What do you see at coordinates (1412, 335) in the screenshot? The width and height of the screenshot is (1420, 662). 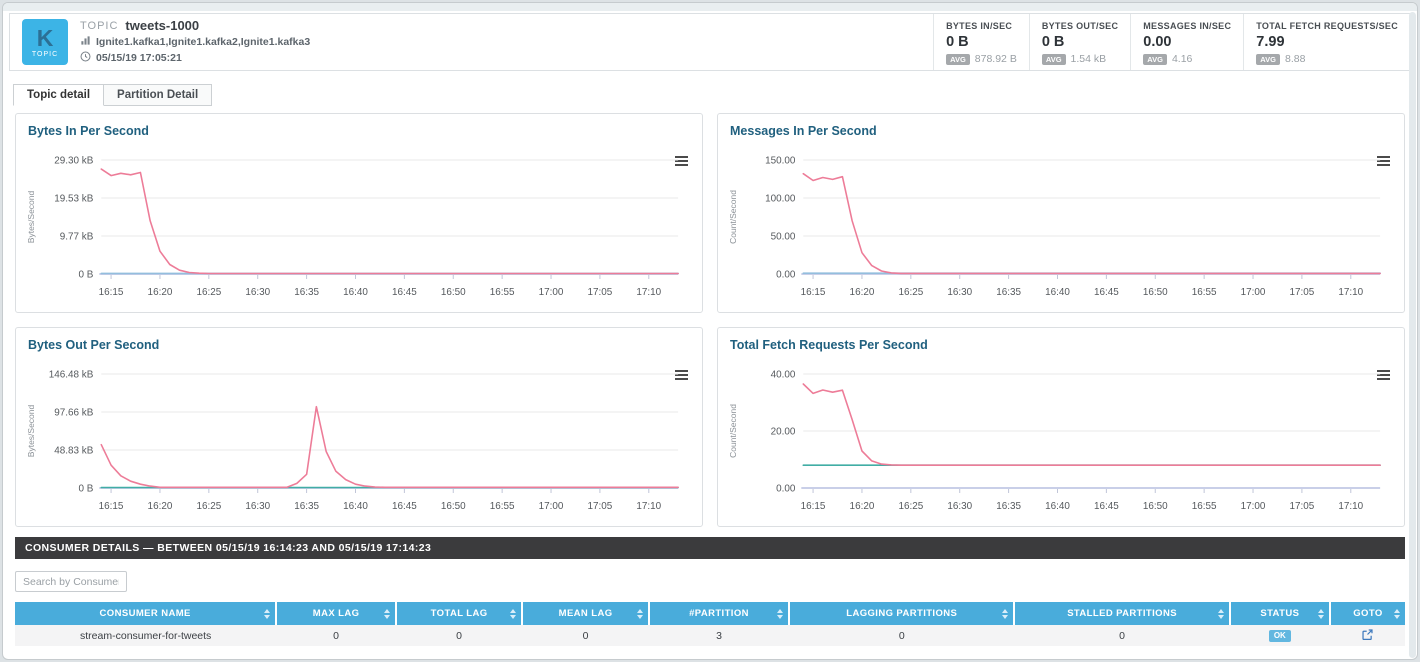 I see `vertical-scrollbar` at bounding box center [1412, 335].